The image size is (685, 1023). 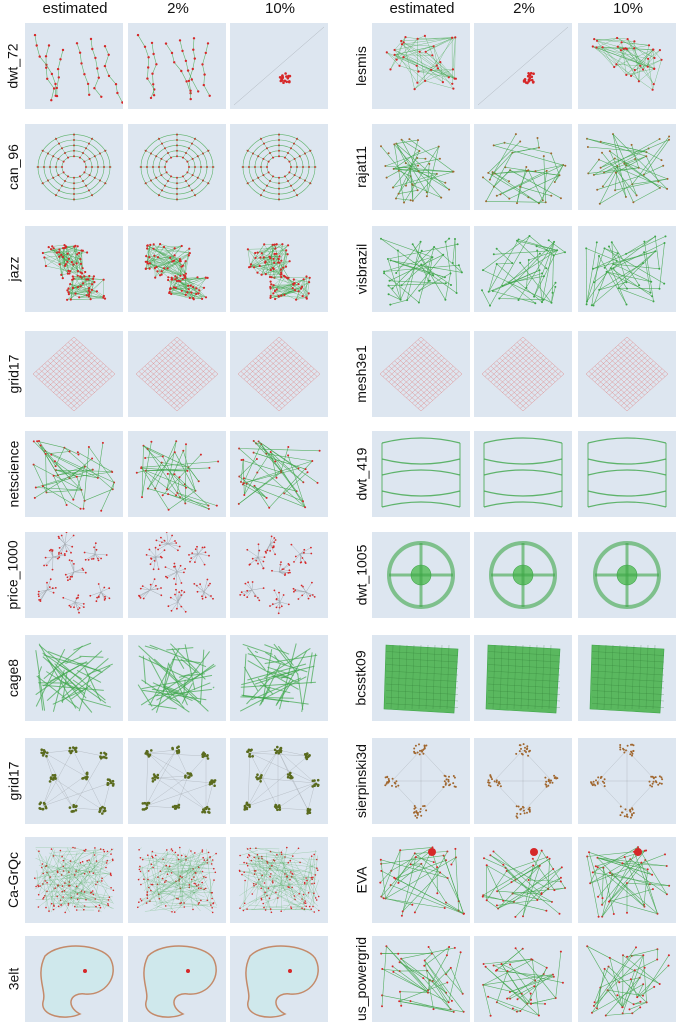 I want to click on left-panel-5-2pct, so click(x=177, y=474).